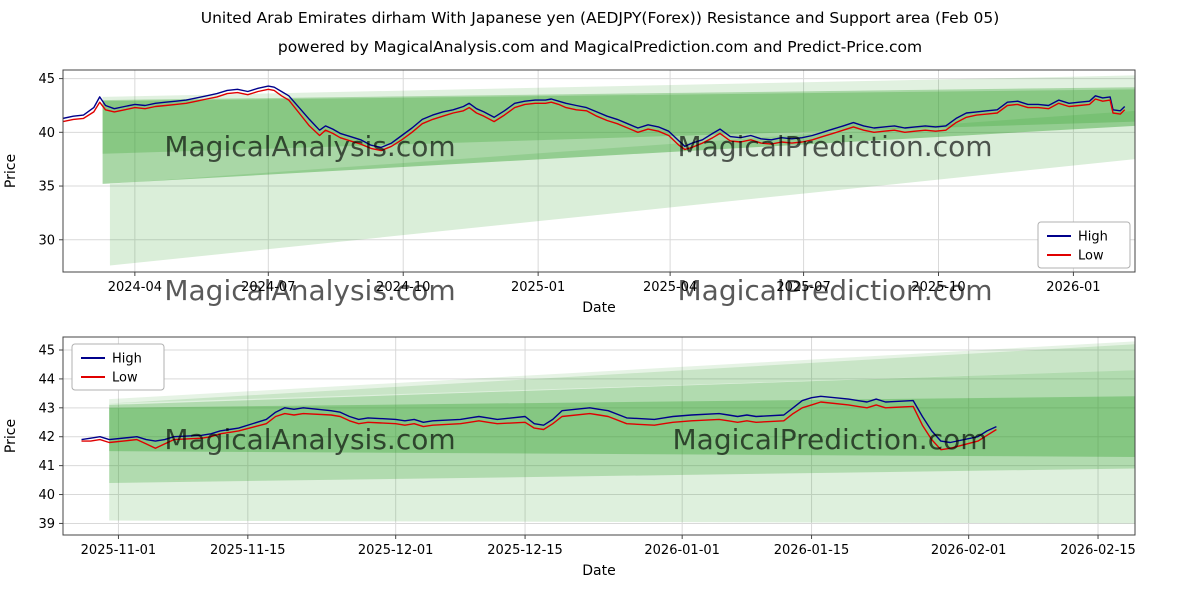  Describe the element at coordinates (525, 550) in the screenshot. I see `x-tick-label: 2025-12-15` at that location.